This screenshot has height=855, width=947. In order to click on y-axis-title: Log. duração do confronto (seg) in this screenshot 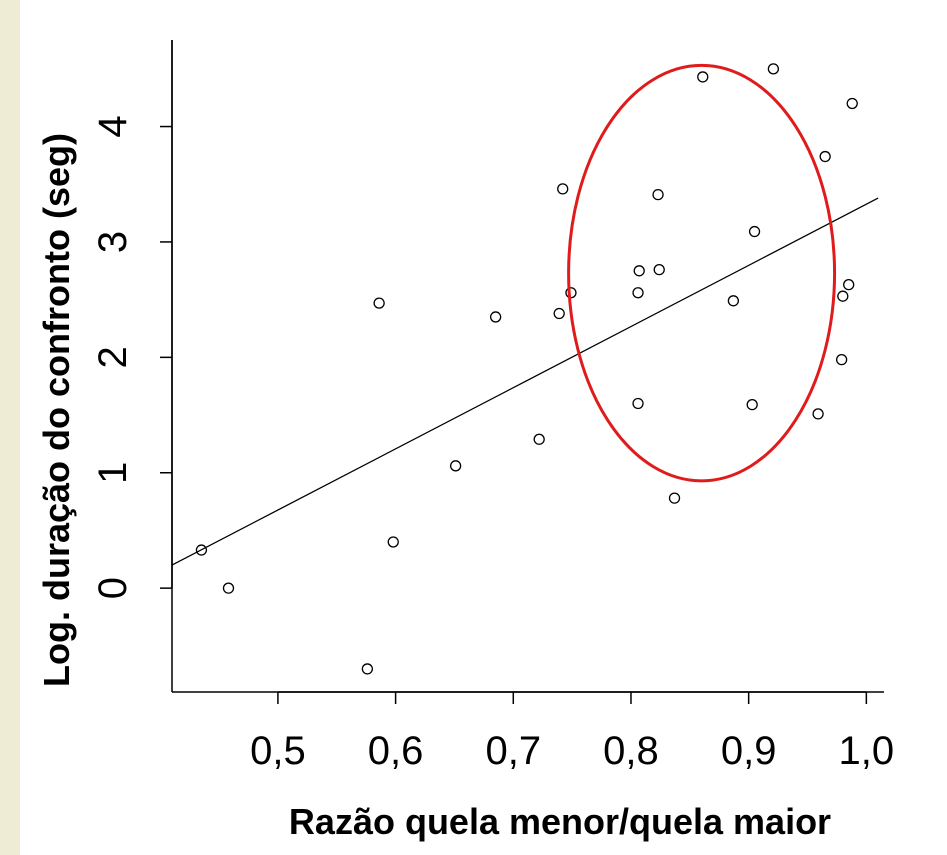, I will do `click(56, 410)`.